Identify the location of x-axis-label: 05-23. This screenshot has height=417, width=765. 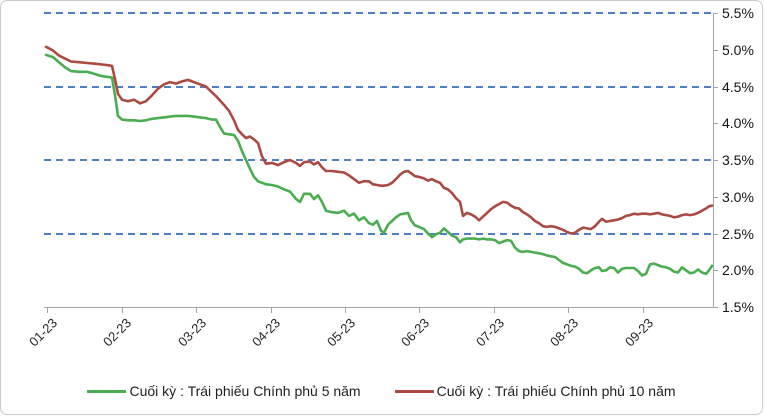
(340, 332).